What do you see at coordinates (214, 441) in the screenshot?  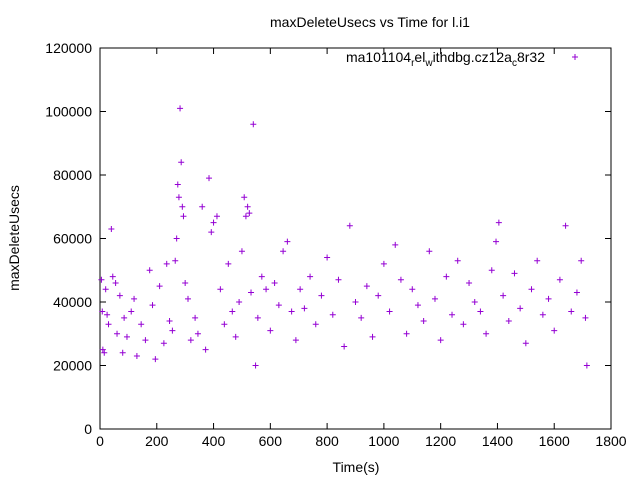 I see `x-tick-label: 400` at bounding box center [214, 441].